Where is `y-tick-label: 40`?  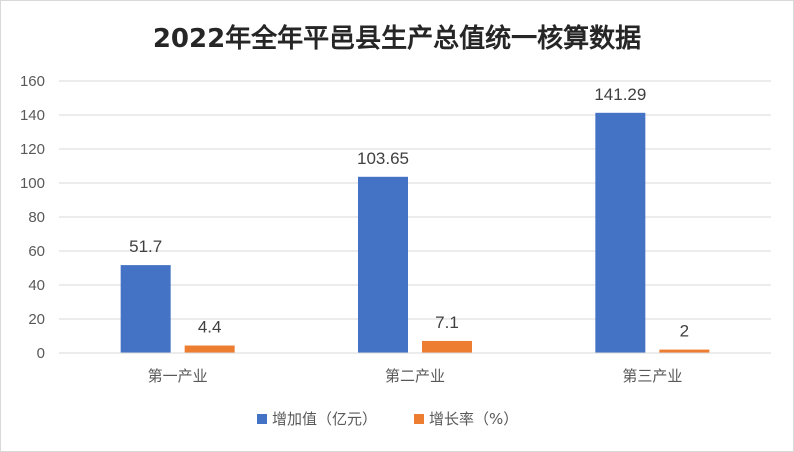
y-tick-label: 40 is located at coordinates (36, 285).